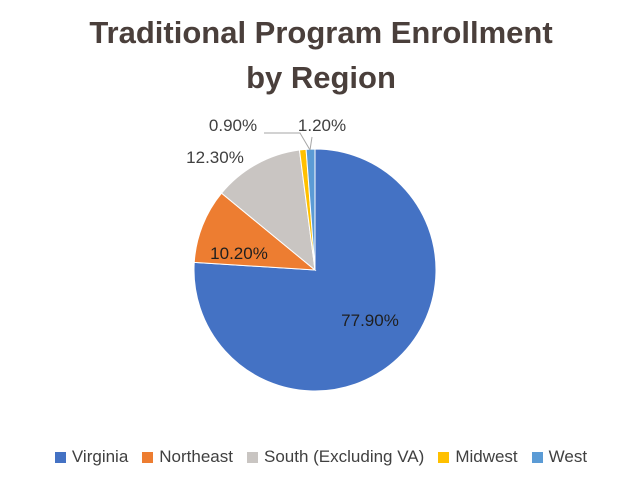 This screenshot has height=492, width=642. Describe the element at coordinates (233, 125) in the screenshot. I see `data-label-midwest: 0.90%` at that location.